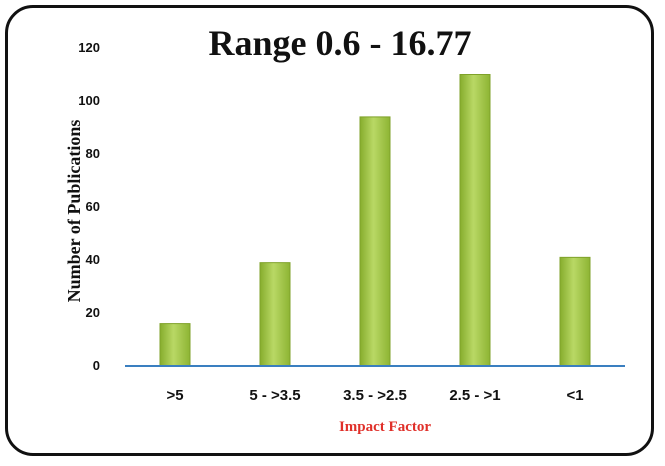 This screenshot has width=665, height=466. I want to click on x-tick-label: >5, so click(174, 395).